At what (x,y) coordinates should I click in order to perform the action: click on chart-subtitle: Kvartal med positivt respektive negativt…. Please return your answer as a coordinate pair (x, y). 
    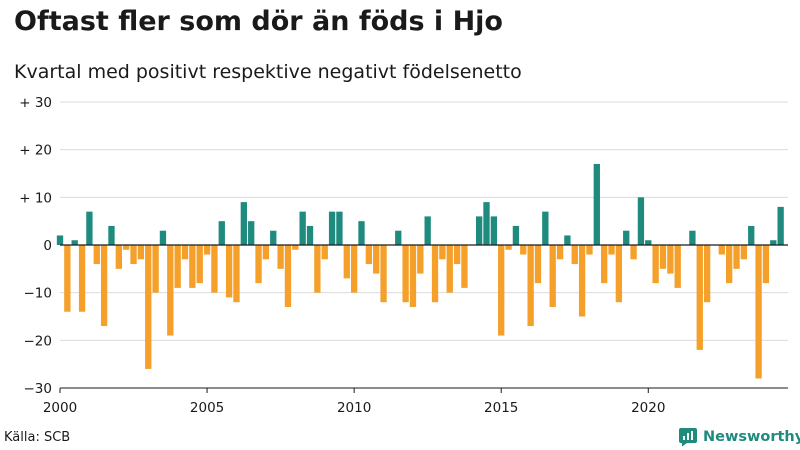
    Looking at the image, I should click on (268, 72).